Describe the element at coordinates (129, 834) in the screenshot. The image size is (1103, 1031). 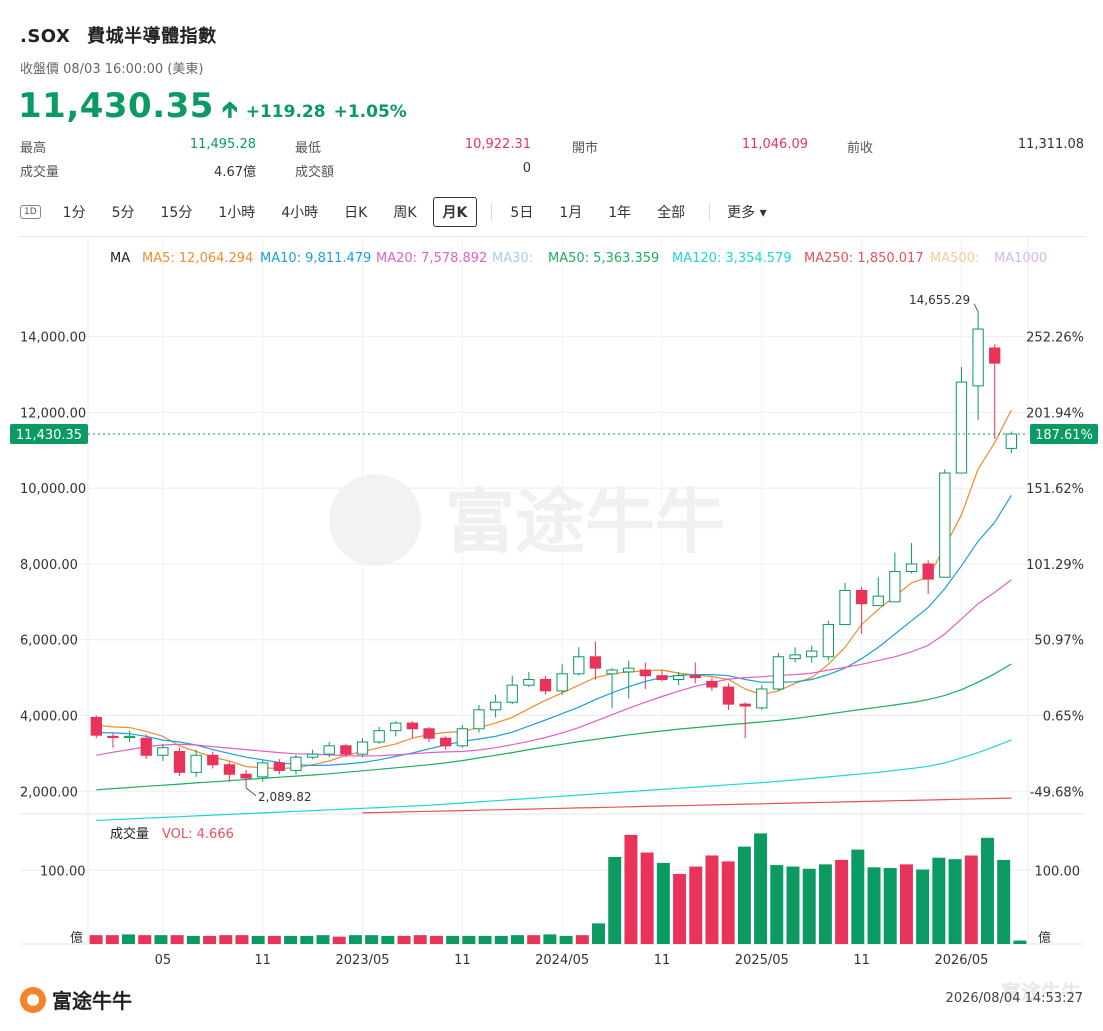
I see `volume-title: 成交量` at that location.